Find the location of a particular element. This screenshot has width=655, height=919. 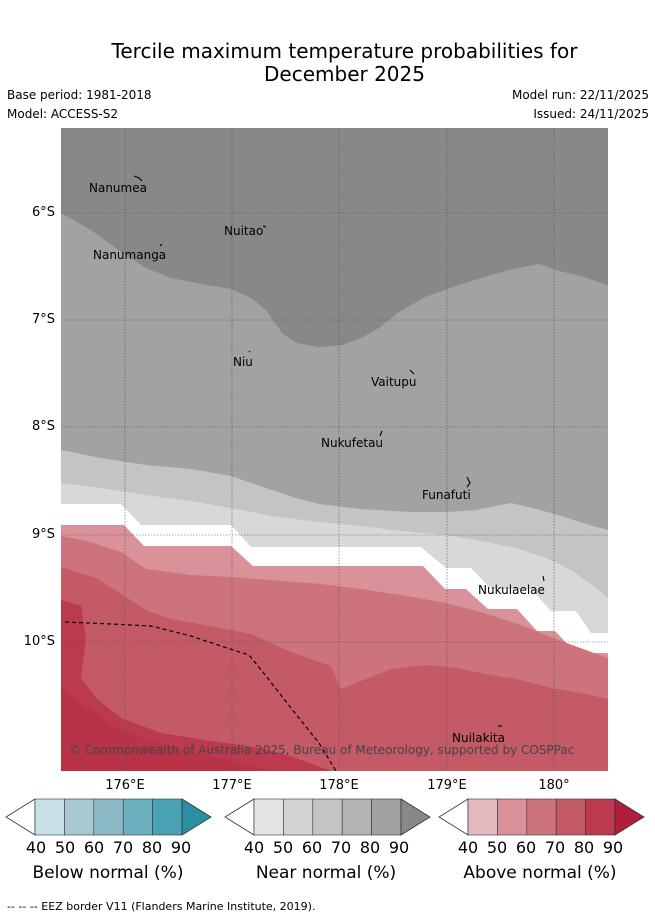

below-tick-40: 40 is located at coordinates (36, 847).